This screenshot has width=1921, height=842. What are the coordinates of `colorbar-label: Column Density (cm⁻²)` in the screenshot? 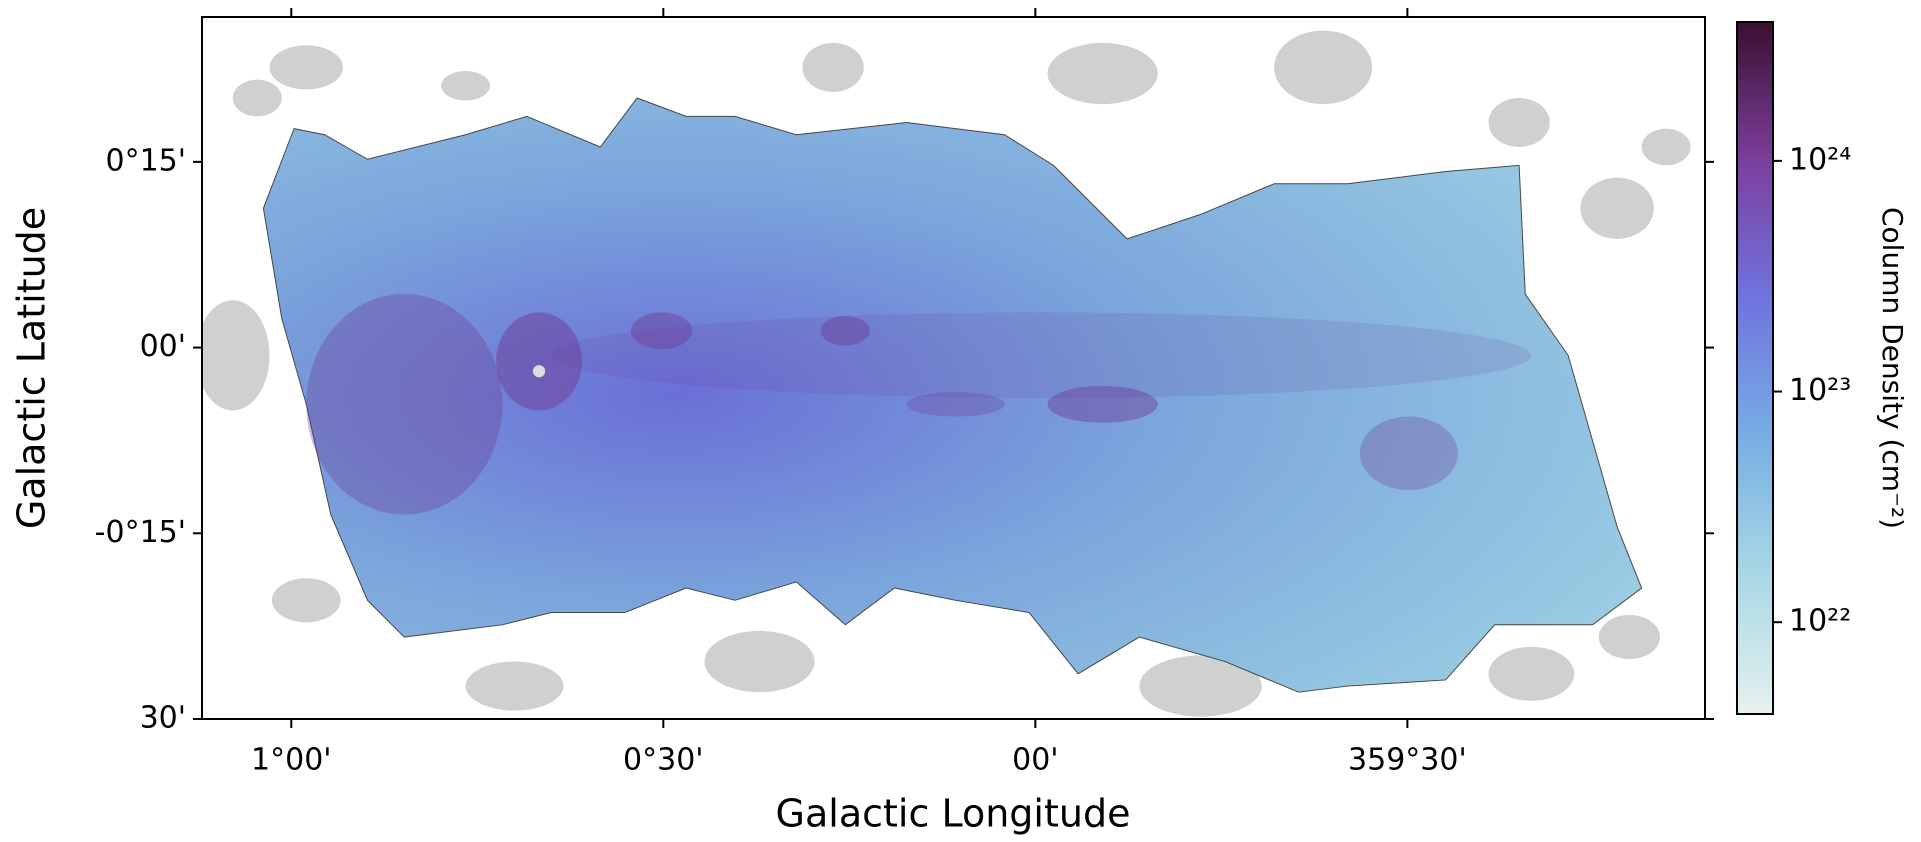 It's located at (1892, 368).